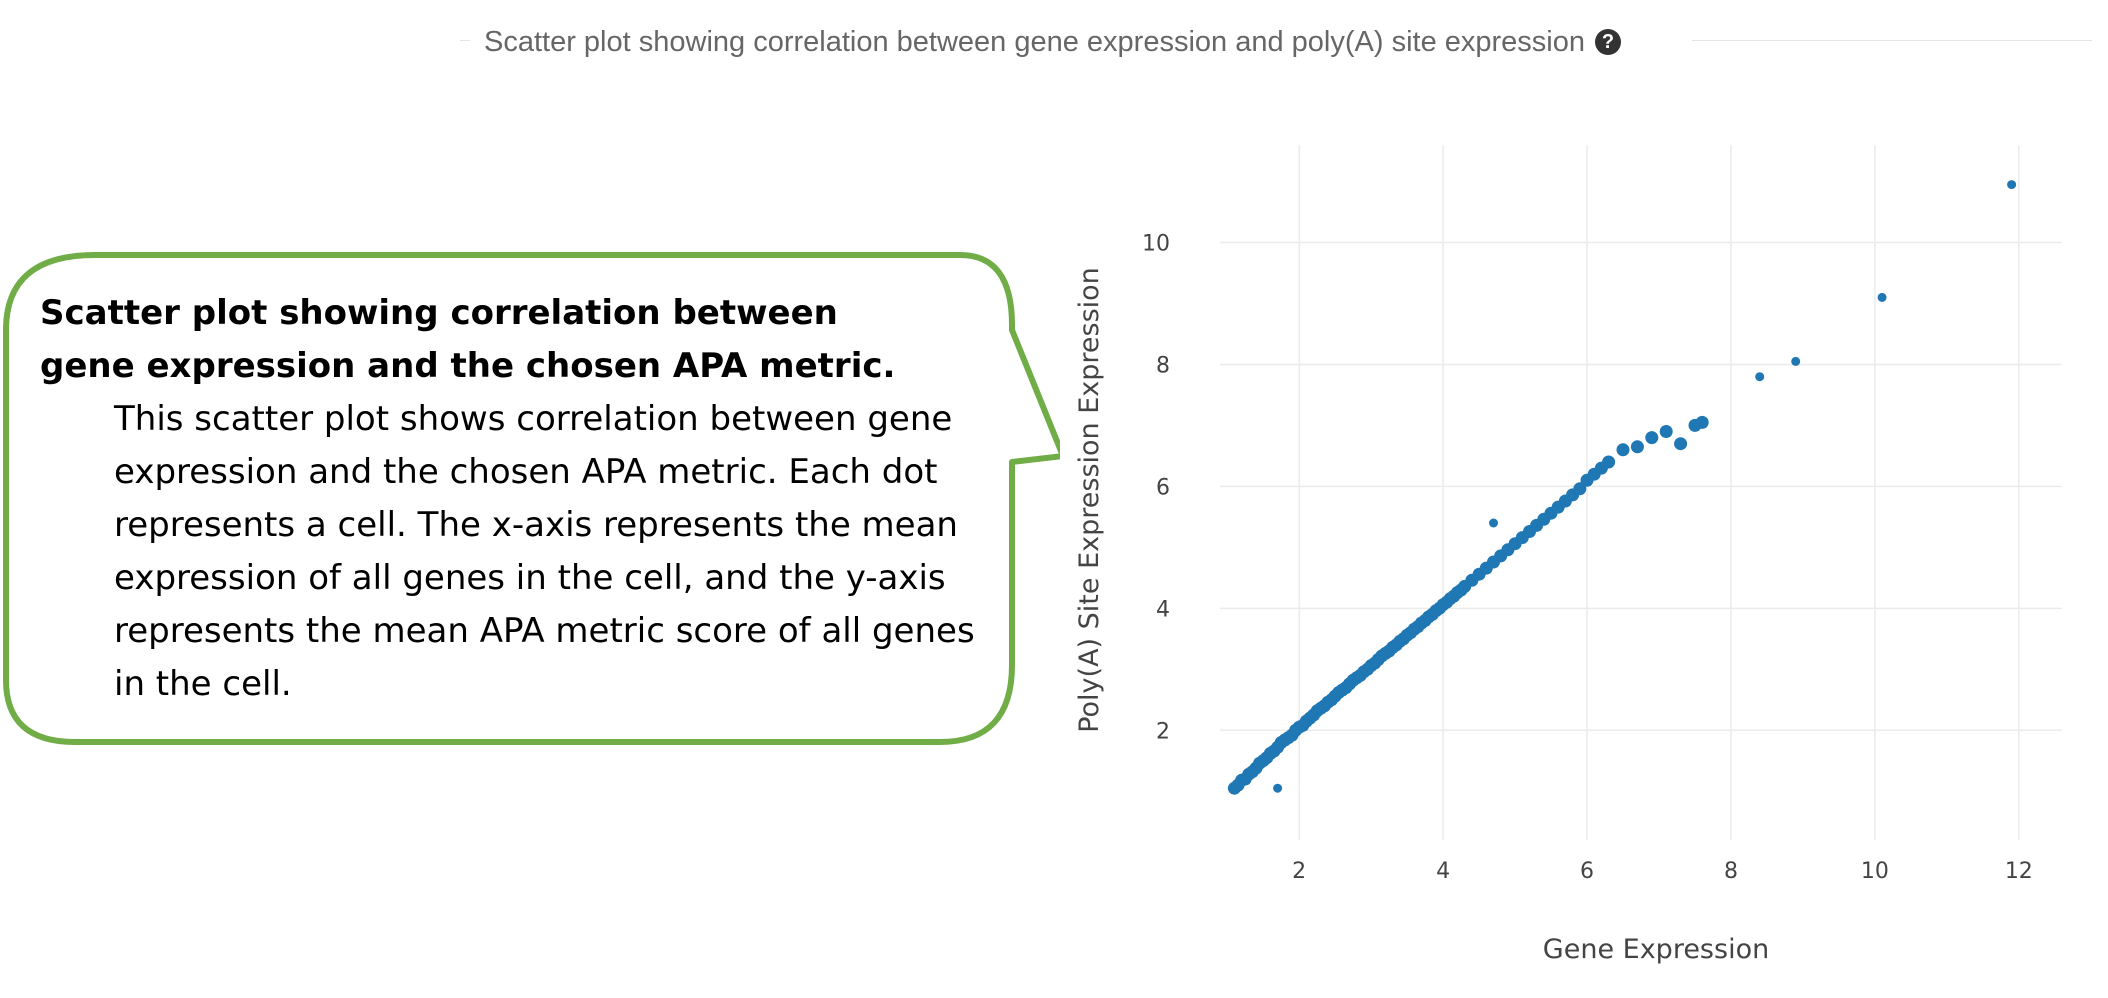  Describe the element at coordinates (1731, 871) in the screenshot. I see `x-tick-label: 8` at that location.